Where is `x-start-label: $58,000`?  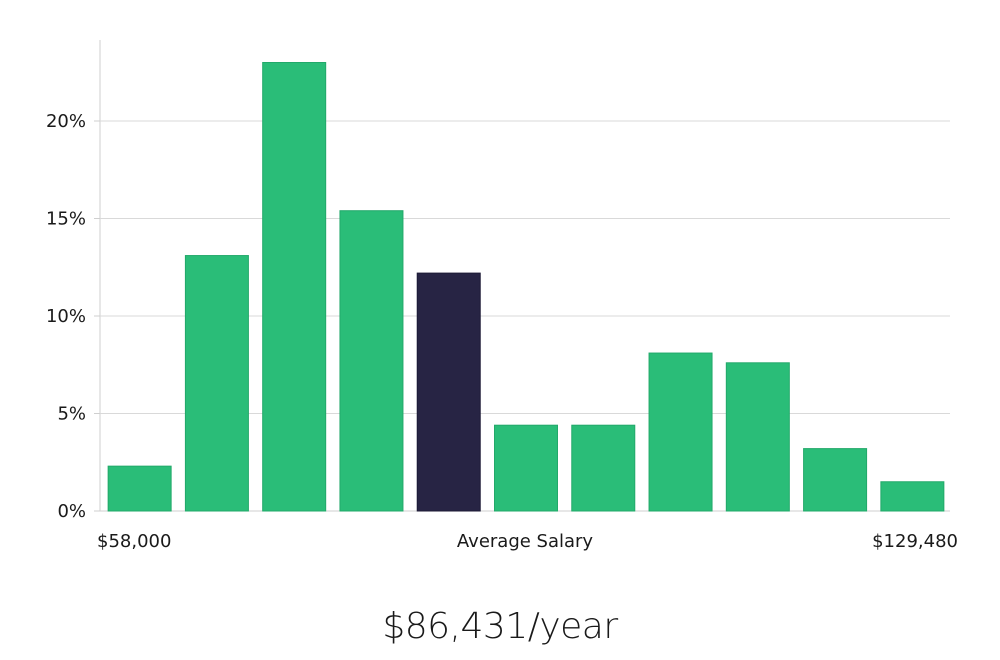 x-start-label: $58,000 is located at coordinates (134, 541).